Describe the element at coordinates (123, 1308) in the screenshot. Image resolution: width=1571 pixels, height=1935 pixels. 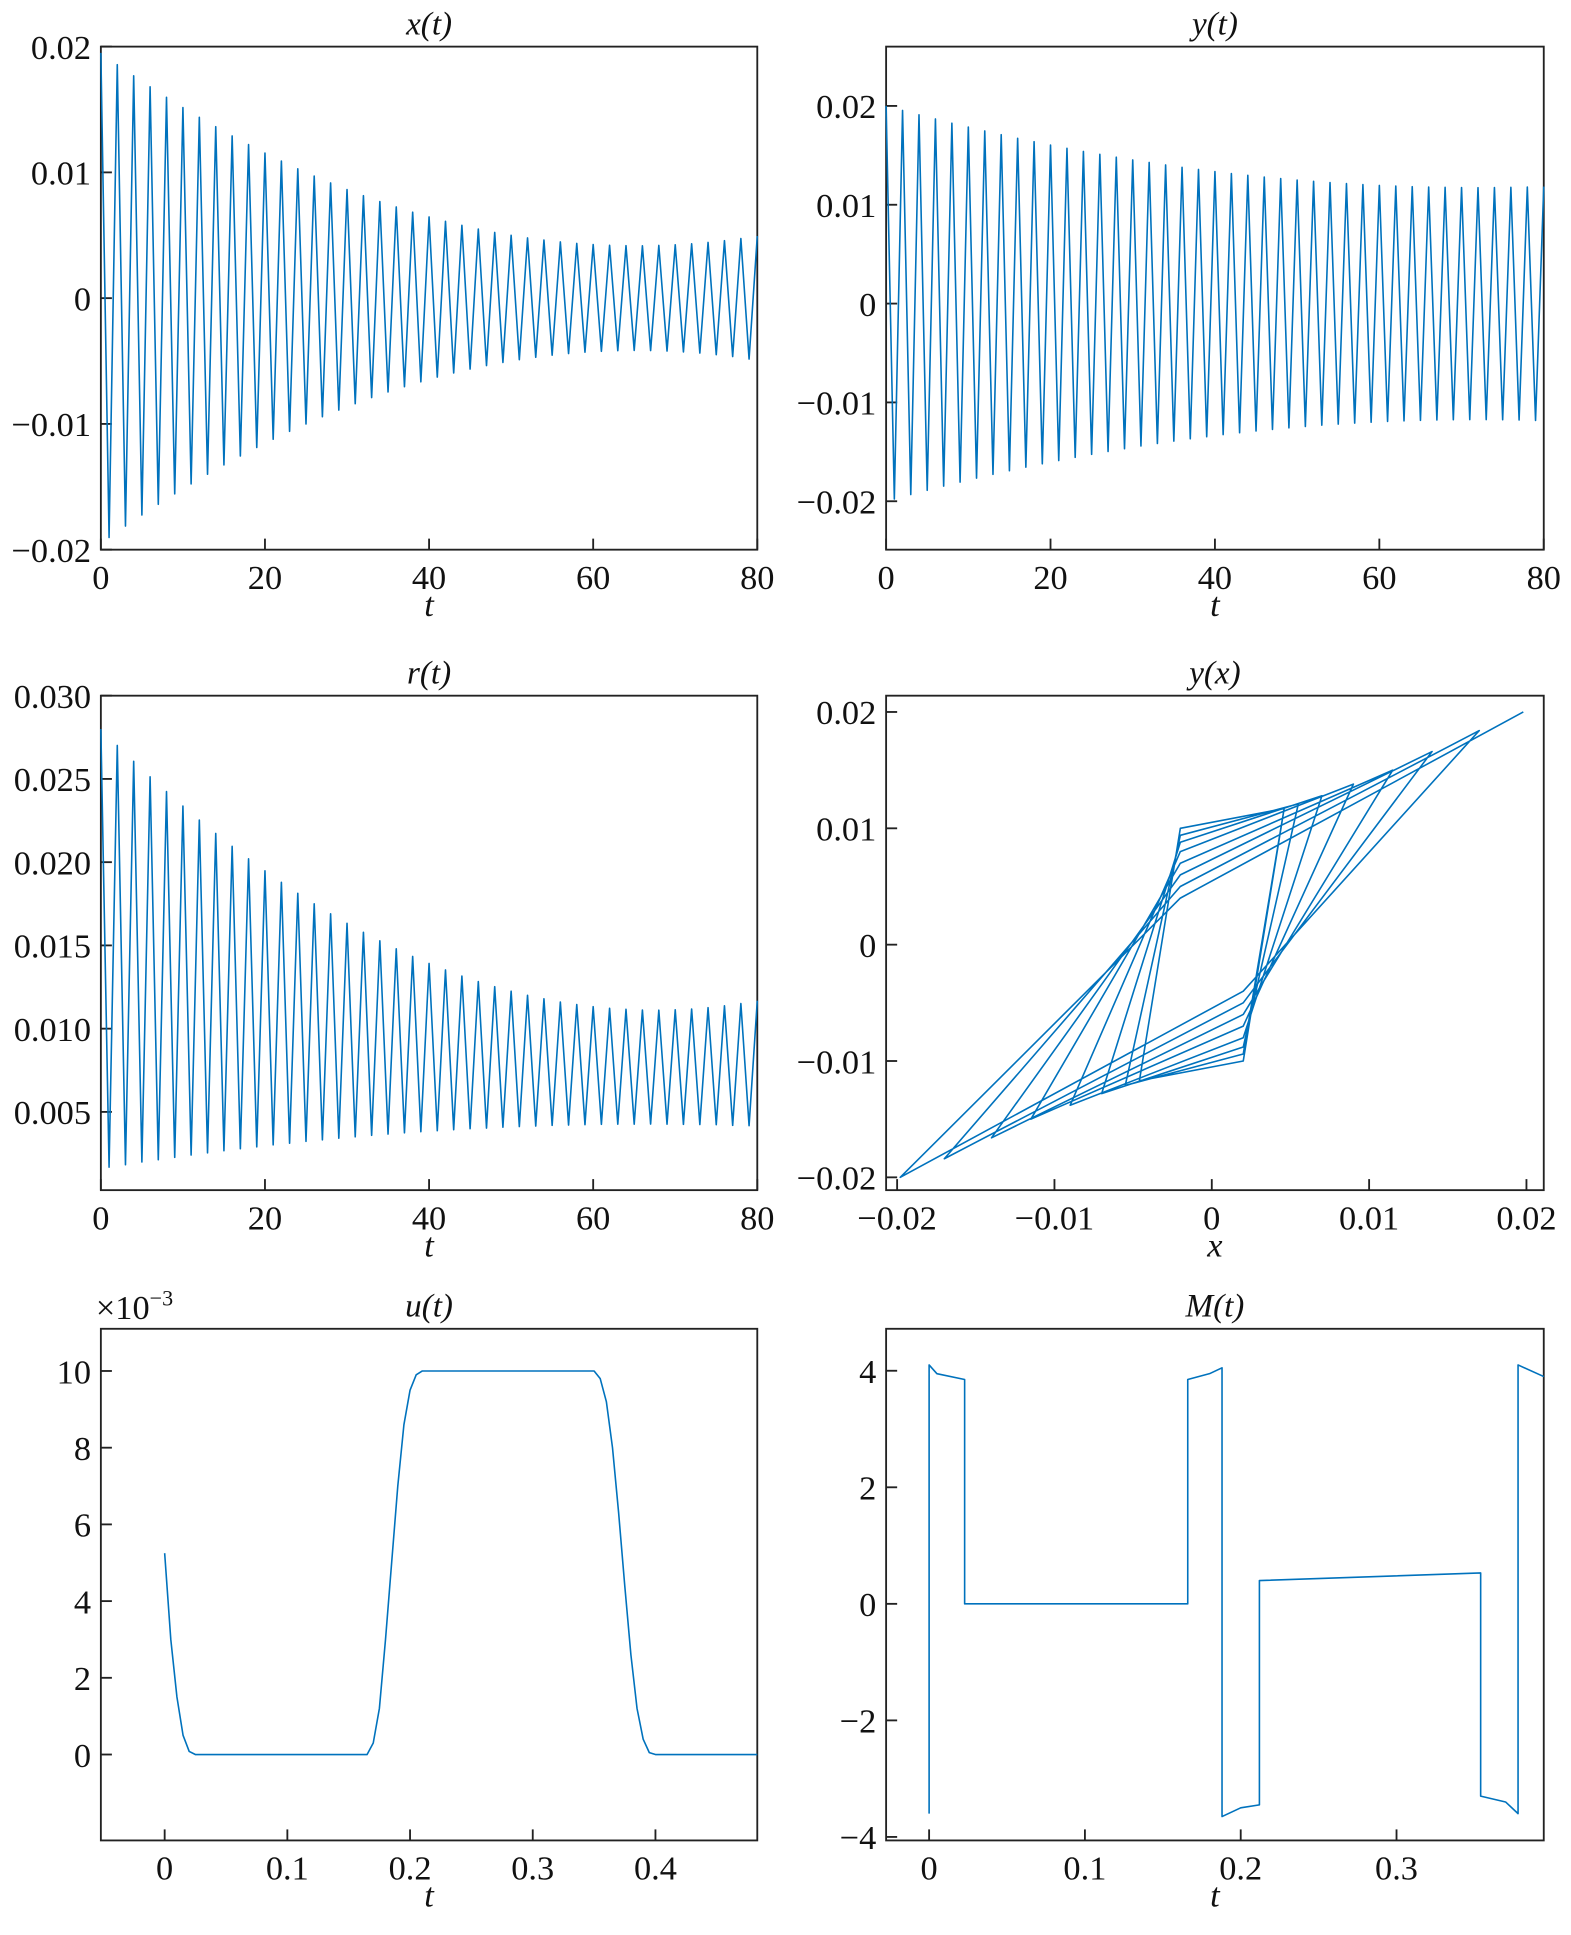
I see `multiplier-base: ×10` at that location.